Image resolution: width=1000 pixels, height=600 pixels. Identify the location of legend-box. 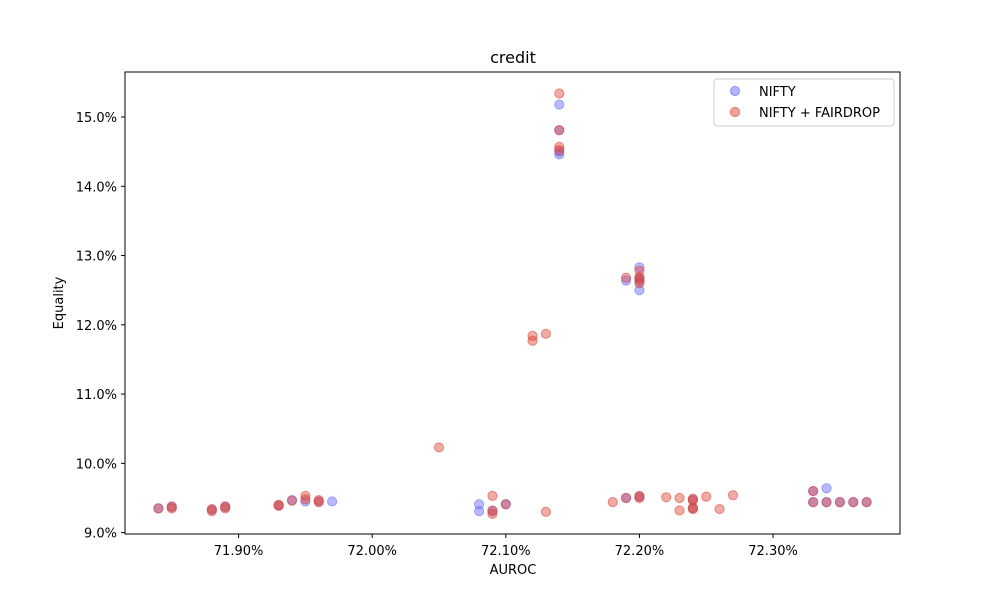
(804, 102).